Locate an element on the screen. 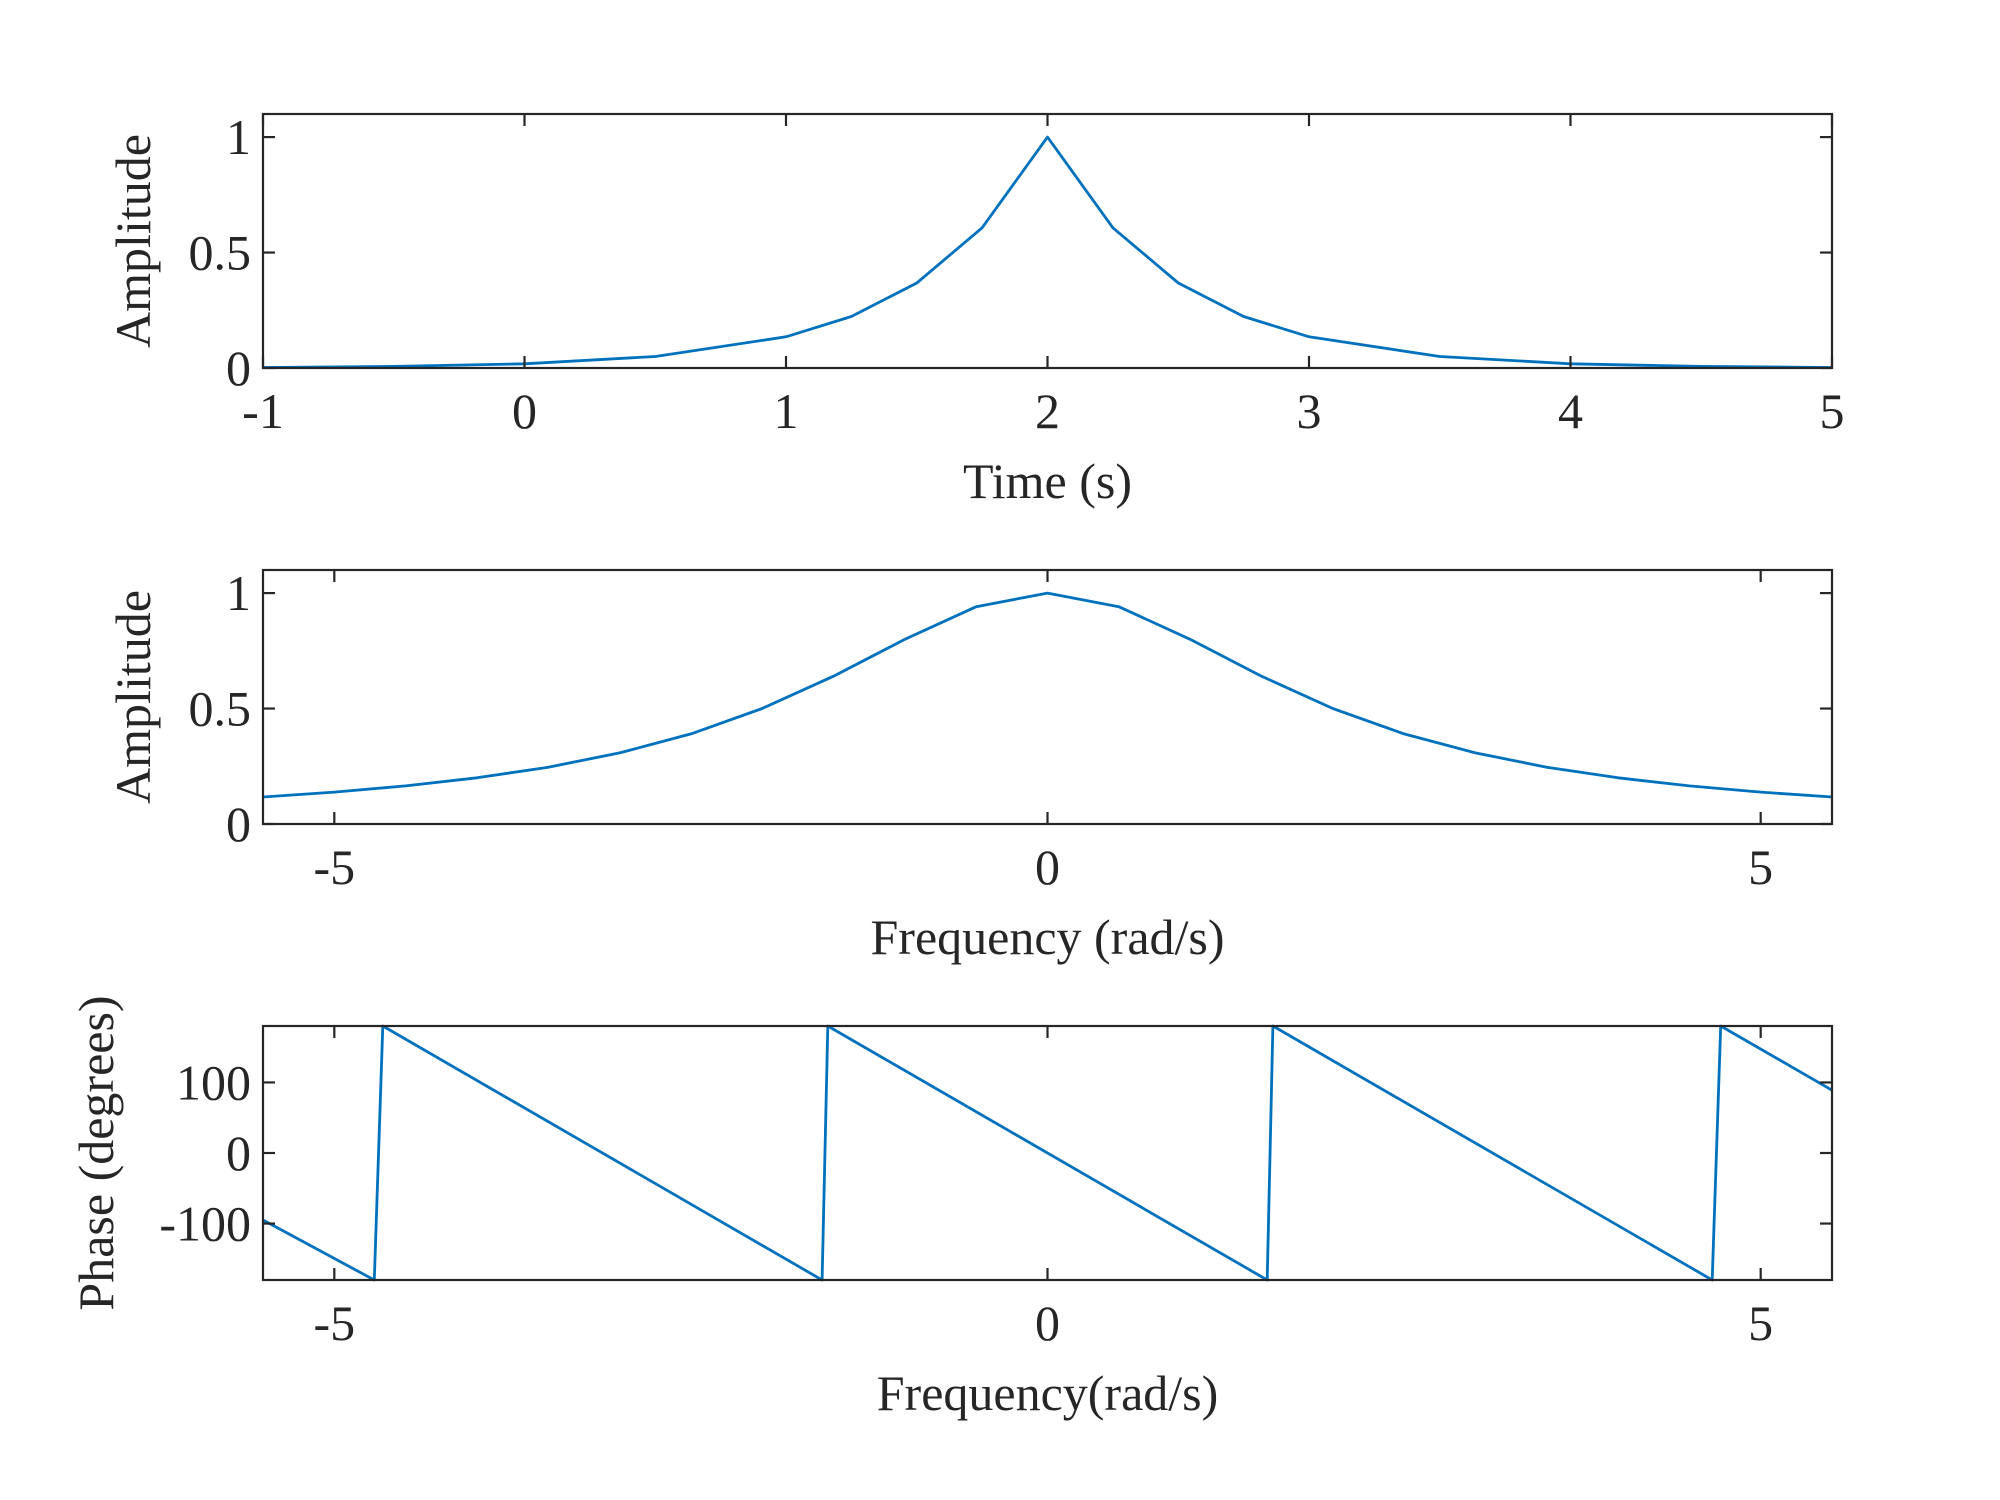  y-tick-label: 100 is located at coordinates (213, 1082).